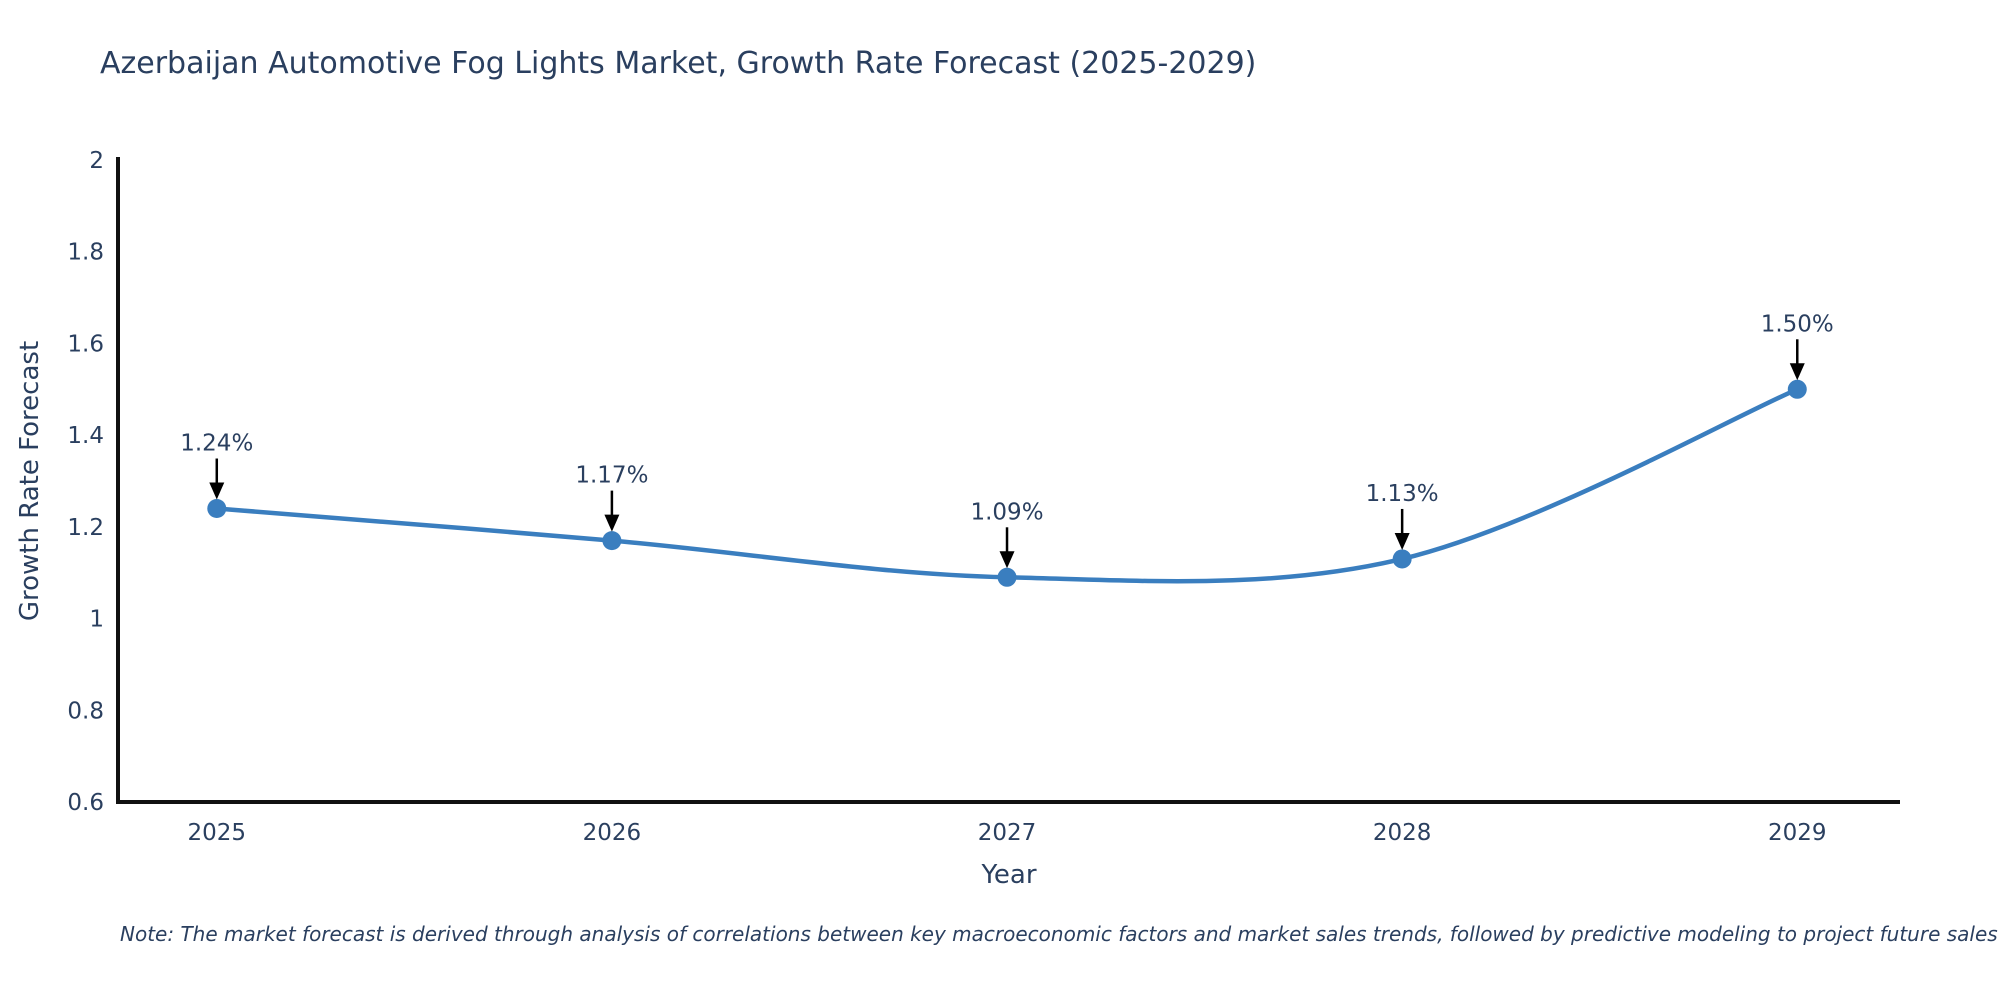 Image resolution: width=2000 pixels, height=1000 pixels. What do you see at coordinates (85, 528) in the screenshot?
I see `y-tick-label: 1.2` at bounding box center [85, 528].